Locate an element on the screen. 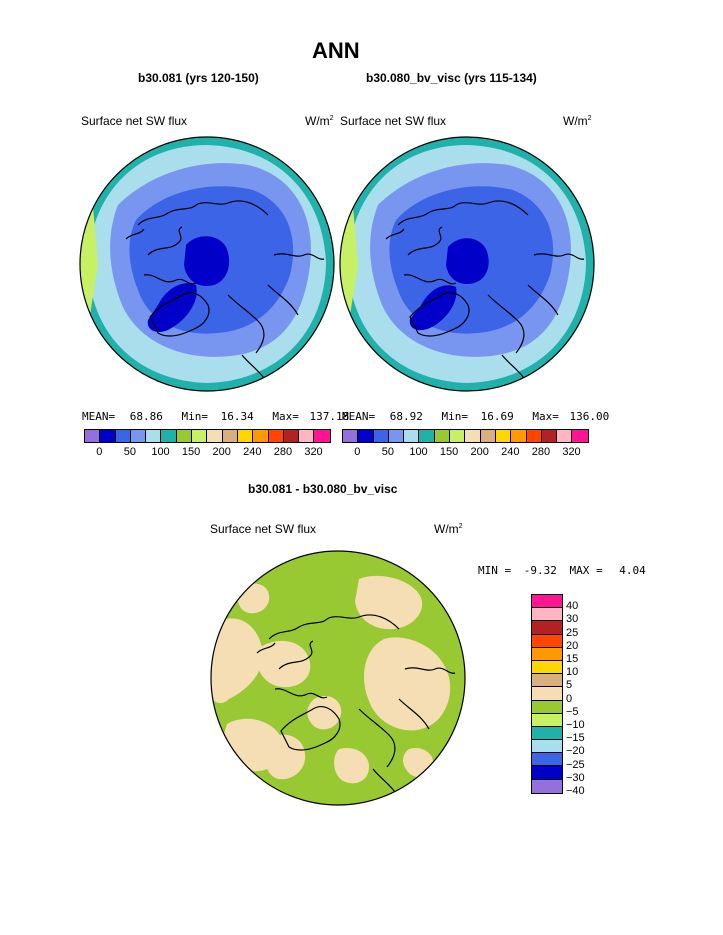 Image resolution: width=723 pixels, height=935 pixels. colorbar-level-label: −30 is located at coordinates (575, 777).